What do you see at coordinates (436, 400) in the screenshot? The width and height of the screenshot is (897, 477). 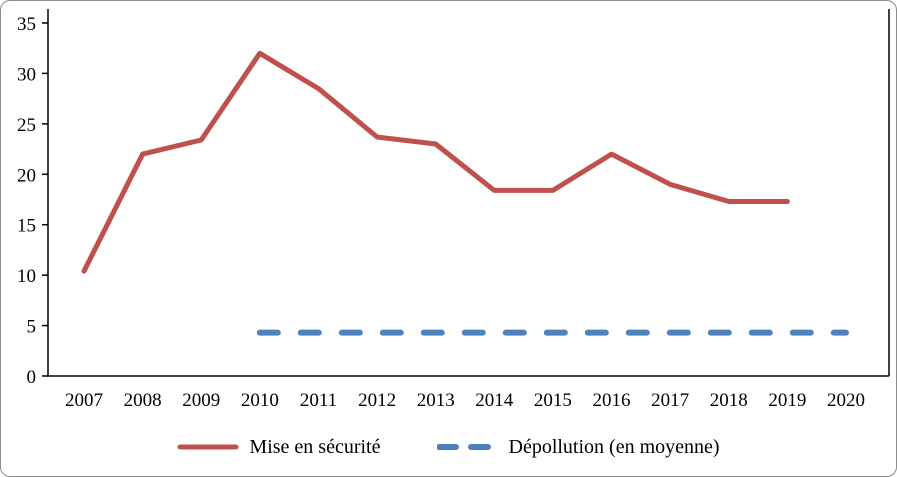 I see `x-label: 2013` at bounding box center [436, 400].